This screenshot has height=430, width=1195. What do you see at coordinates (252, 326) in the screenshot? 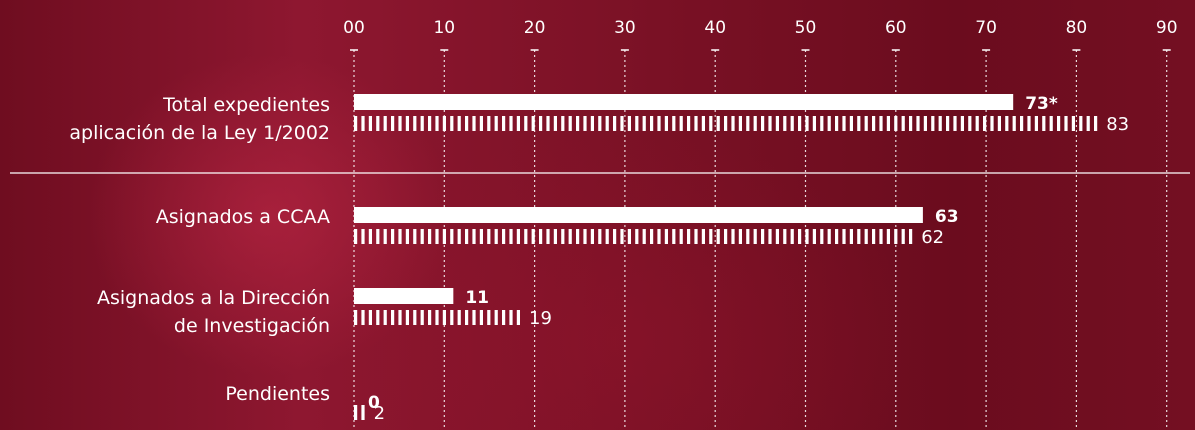
I see `category-label: de Investigación` at bounding box center [252, 326].